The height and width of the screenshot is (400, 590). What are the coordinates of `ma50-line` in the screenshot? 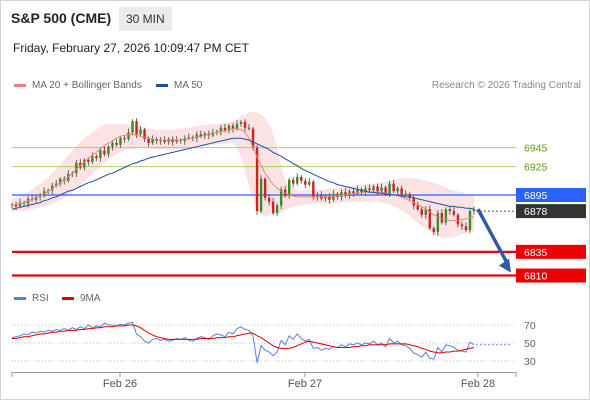 It's located at (243, 173).